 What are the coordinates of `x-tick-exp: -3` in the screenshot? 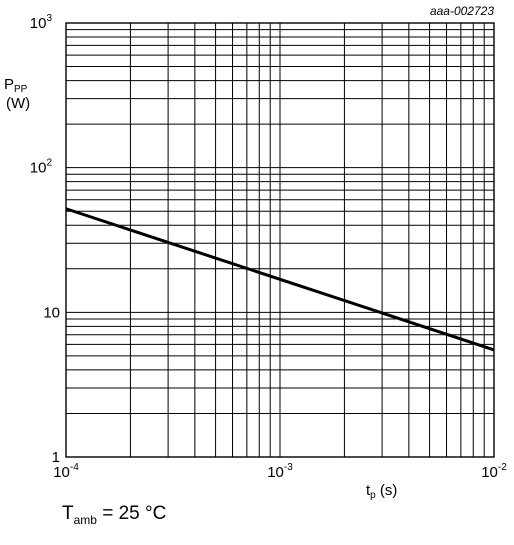 It's located at (288, 467).